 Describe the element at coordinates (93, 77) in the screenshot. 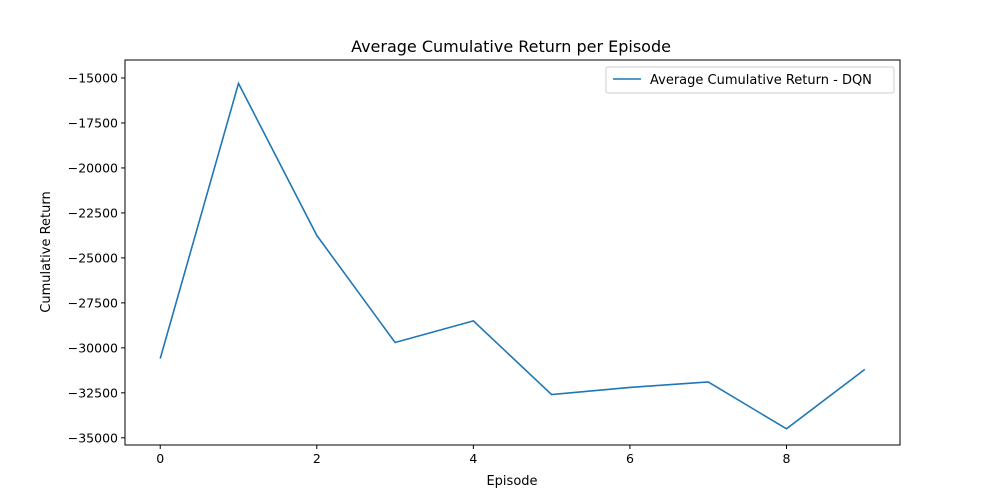

I see `y-tick-label: −15000` at that location.